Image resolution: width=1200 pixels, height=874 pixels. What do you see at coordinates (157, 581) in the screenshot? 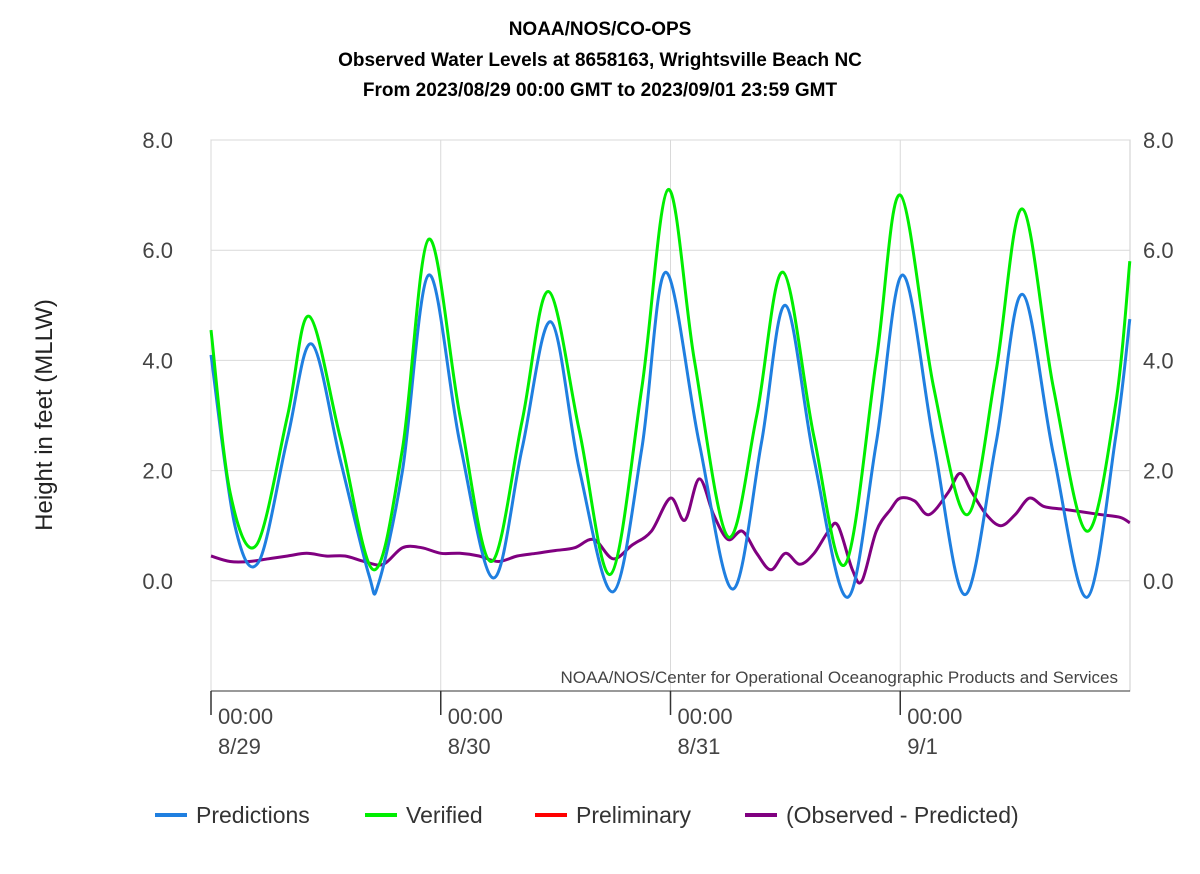
I see `y-tick-label-left: 0.0` at bounding box center [157, 581].